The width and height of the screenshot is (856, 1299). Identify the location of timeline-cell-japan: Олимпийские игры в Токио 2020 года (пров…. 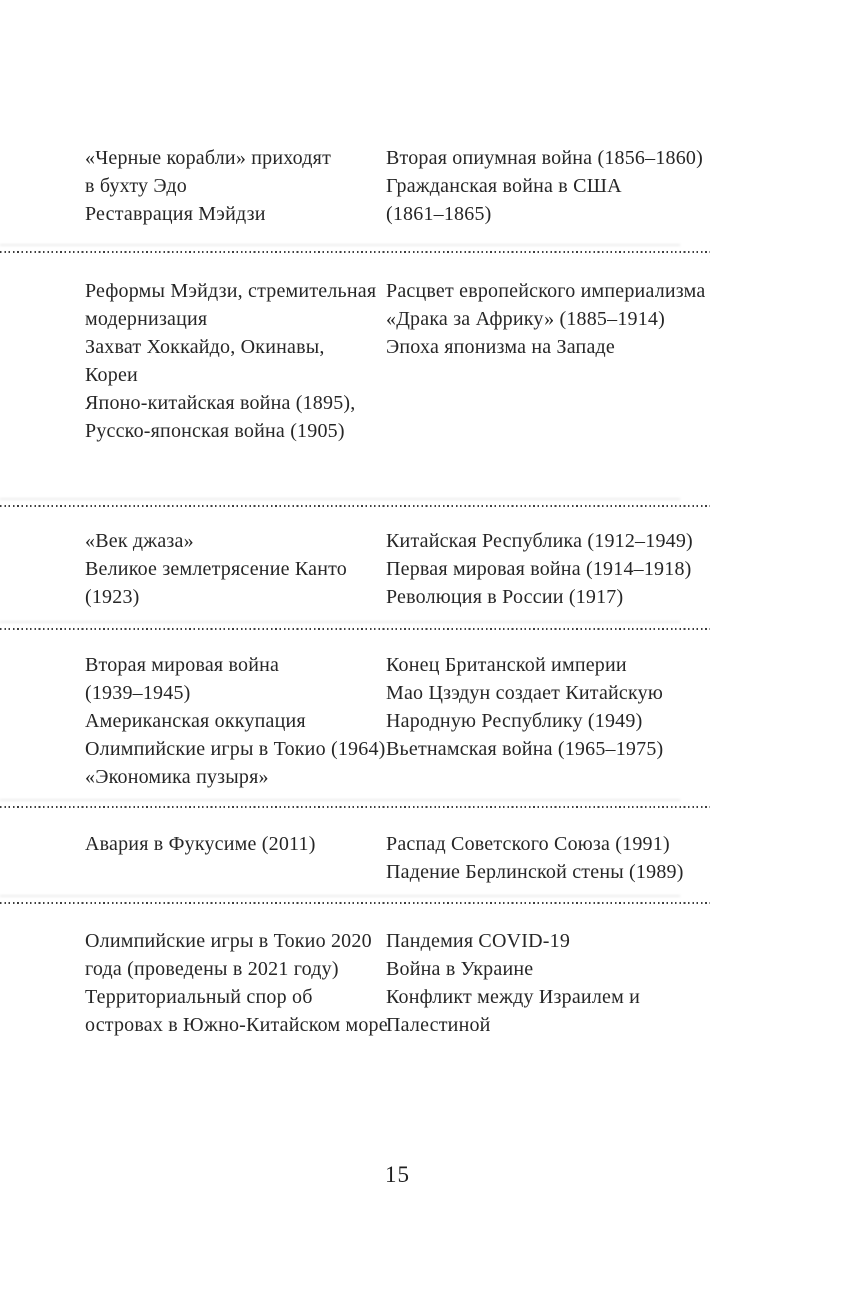
(236, 983).